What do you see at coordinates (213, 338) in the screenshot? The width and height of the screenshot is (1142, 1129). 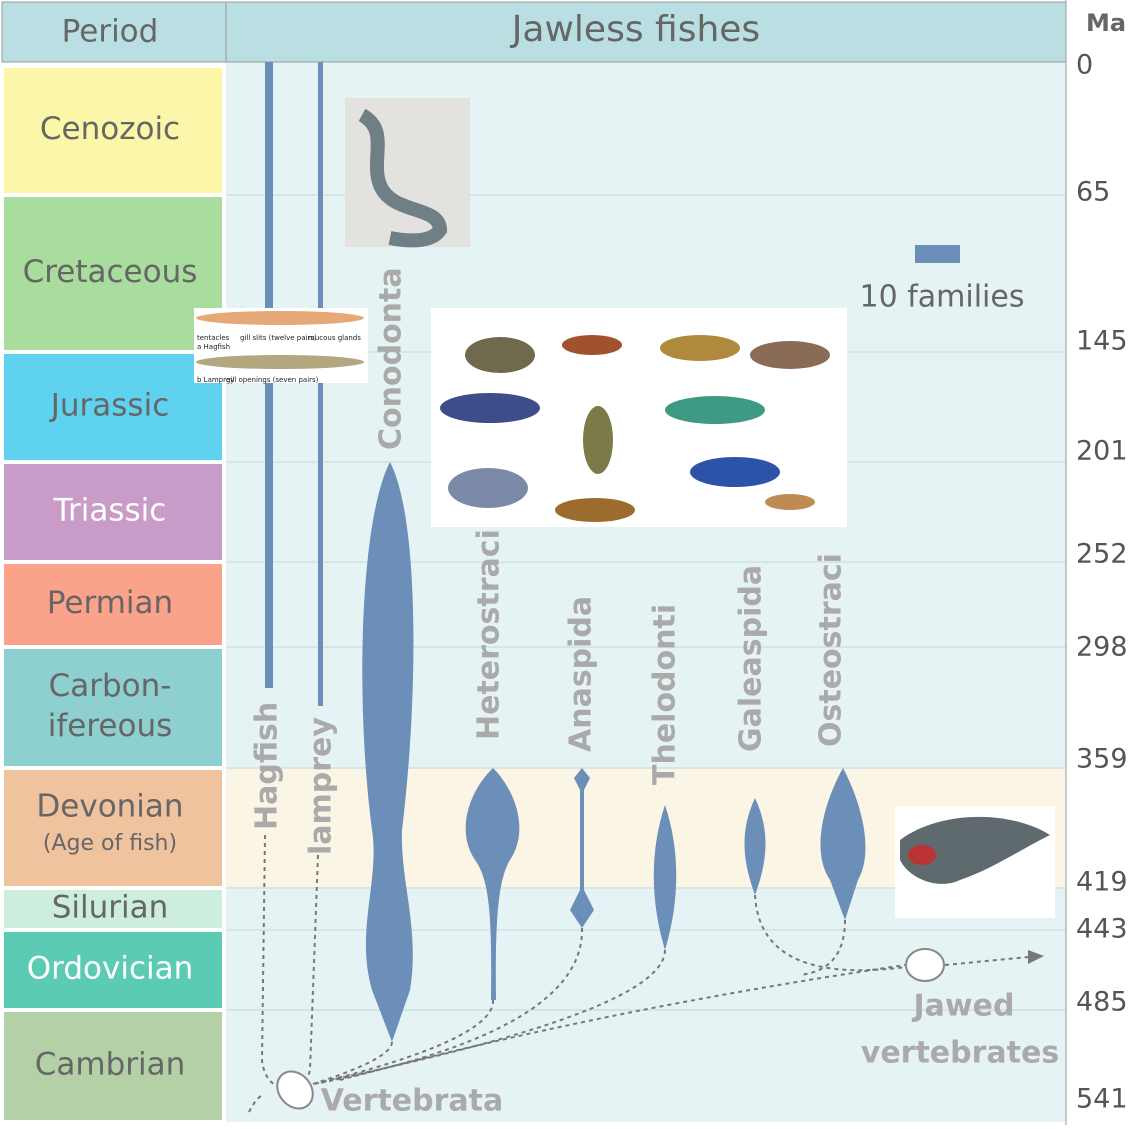 I see `figure-label: tentacles` at bounding box center [213, 338].